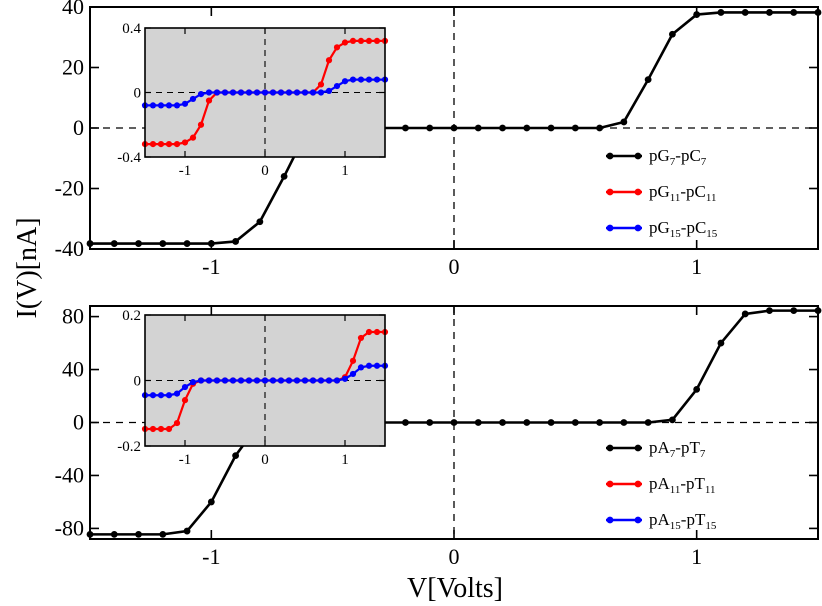 This screenshot has width=822, height=606. Describe the element at coordinates (73, 316) in the screenshot. I see `y-tick-label: 80` at that location.